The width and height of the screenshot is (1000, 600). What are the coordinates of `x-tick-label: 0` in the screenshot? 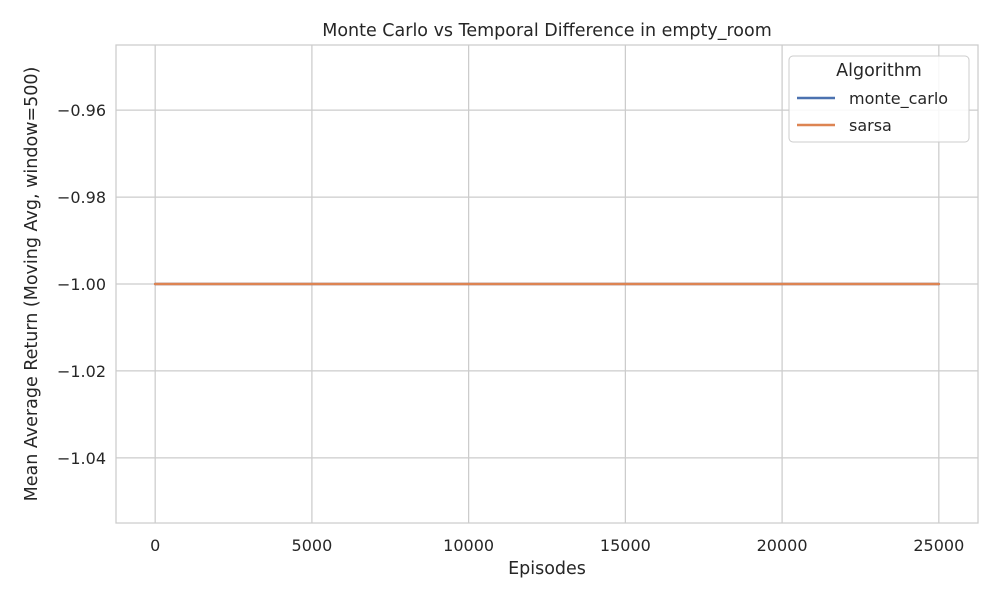 It's located at (155, 545).